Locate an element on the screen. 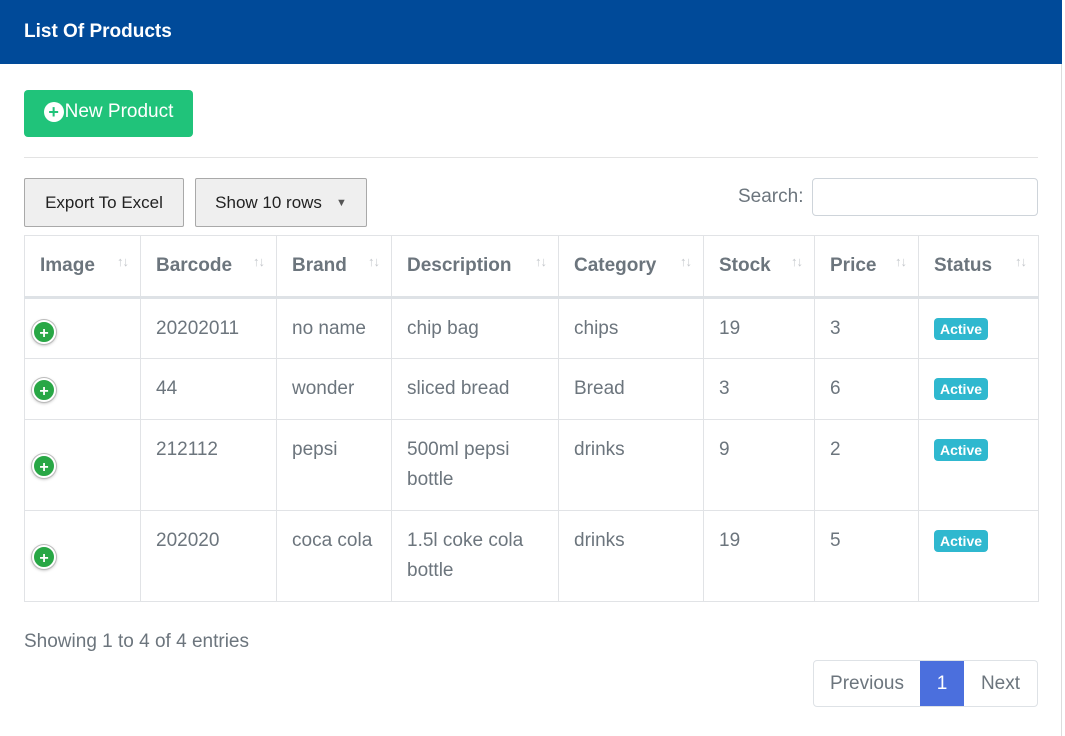  description-cell: 1.5l coke cola bottle is located at coordinates (475, 556).